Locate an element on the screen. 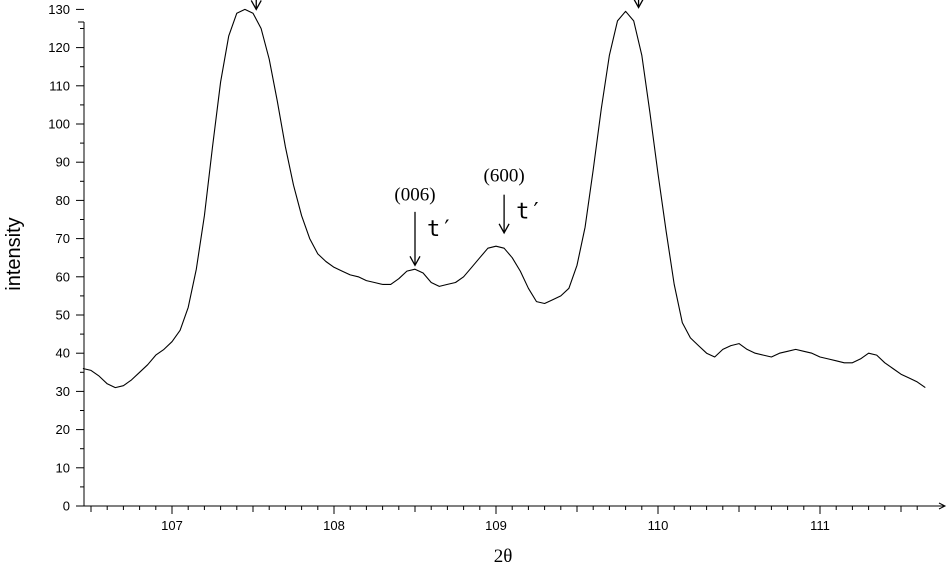  y-tick-label: 20 is located at coordinates (63, 429).